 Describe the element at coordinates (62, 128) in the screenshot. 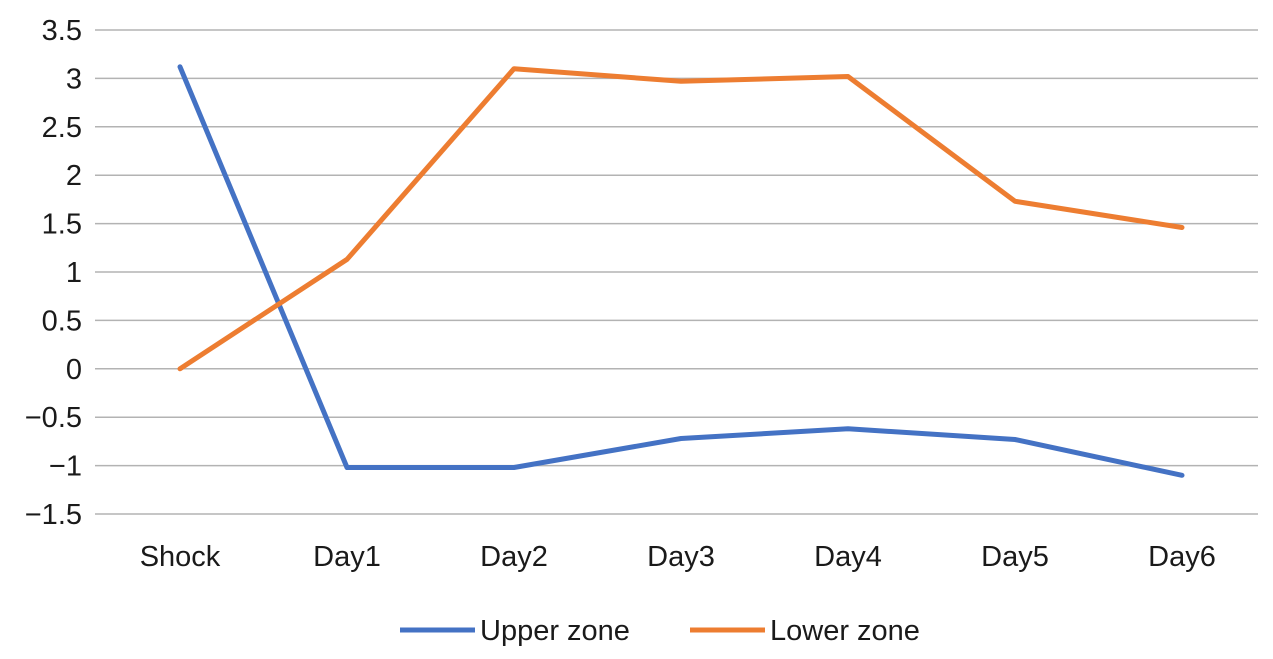

I see `y-tick-label: 2.5` at that location.